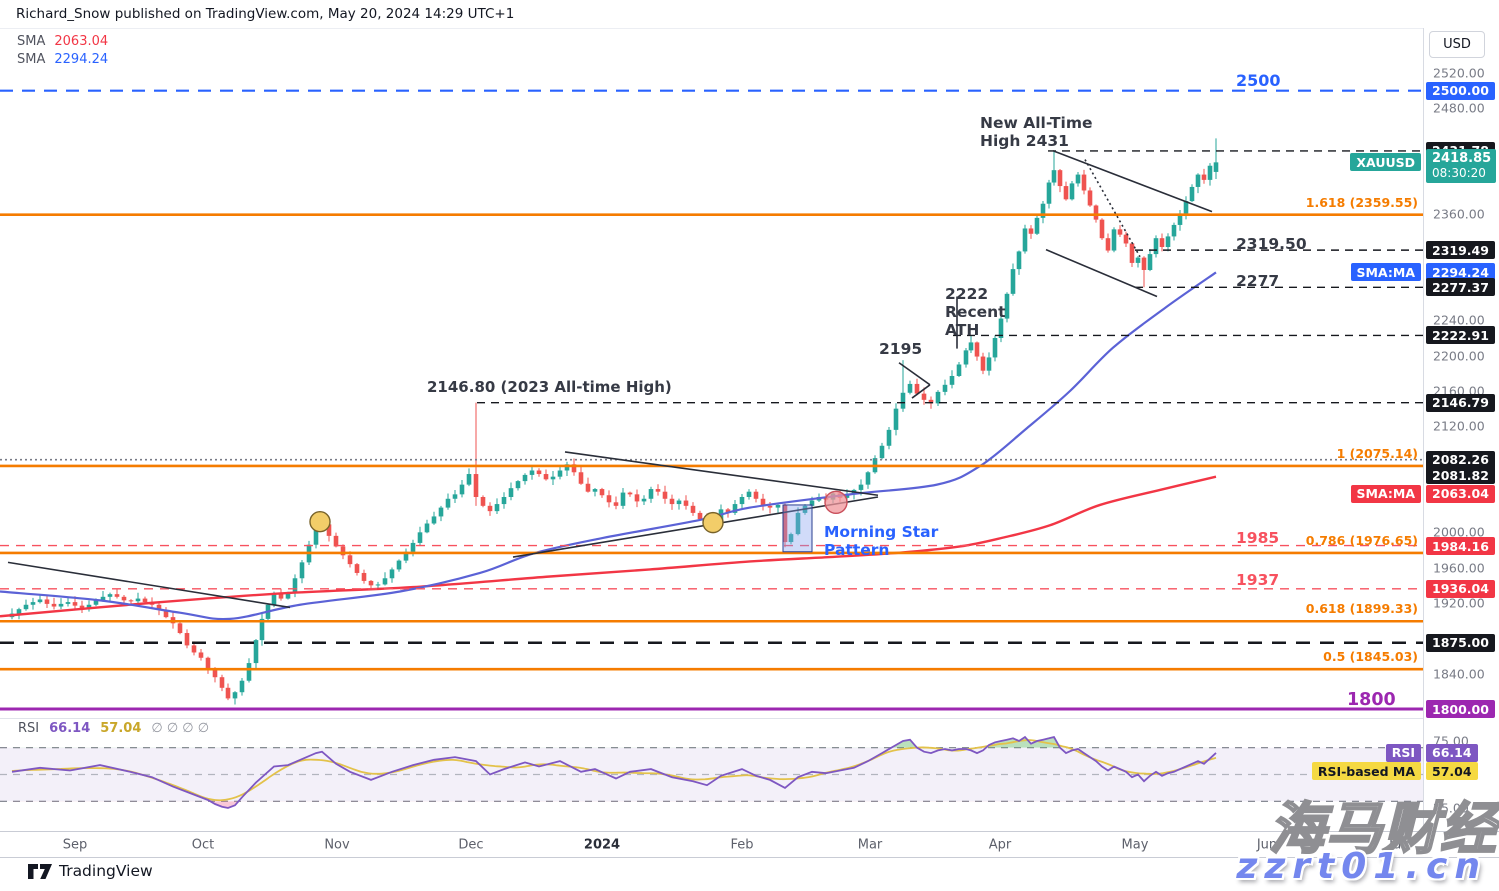 Image resolution: width=1499 pixels, height=891 pixels. What do you see at coordinates (1460, 287) in the screenshot?
I see `axis-price-label: 2277.37` at bounding box center [1460, 287].